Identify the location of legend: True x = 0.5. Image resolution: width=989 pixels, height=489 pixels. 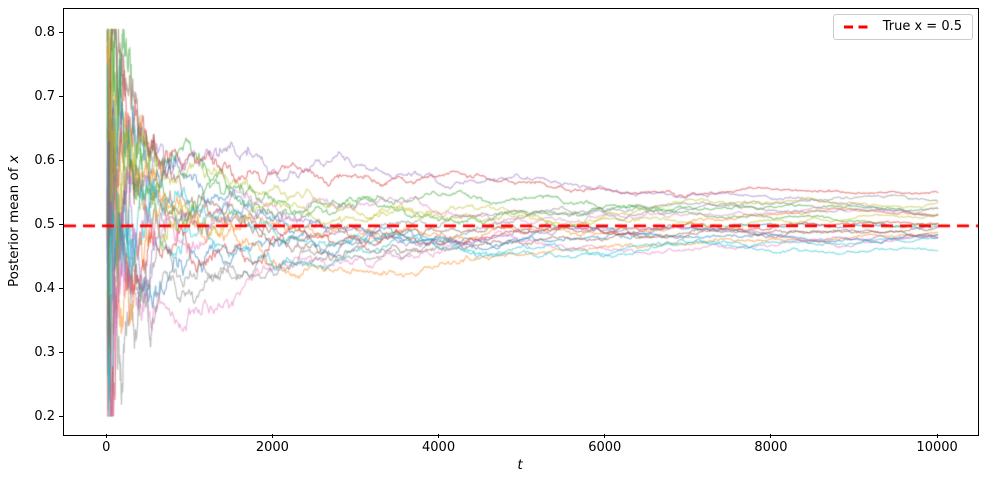
(902, 27).